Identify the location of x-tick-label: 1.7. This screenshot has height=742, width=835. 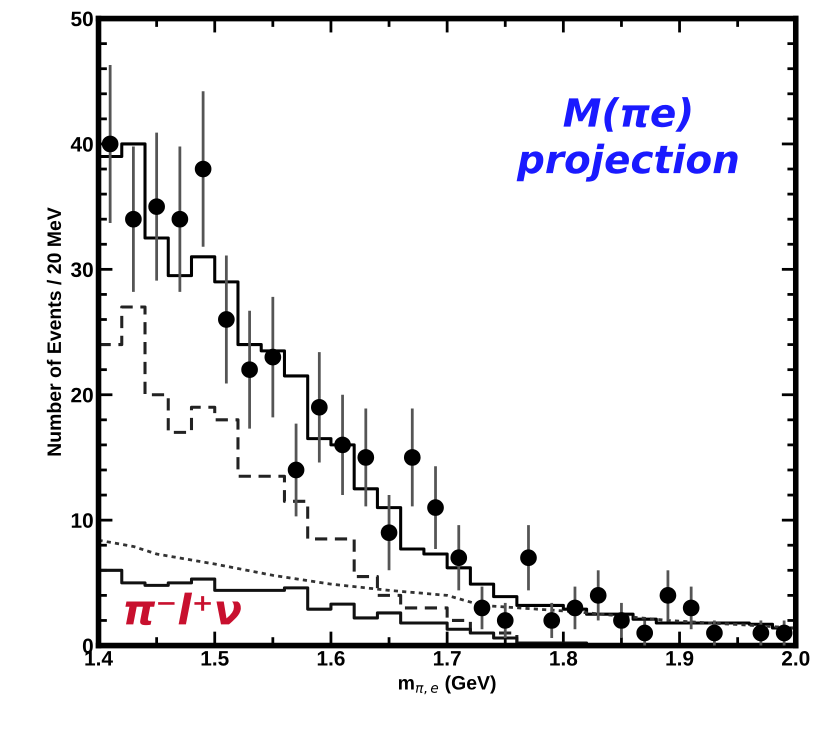
(447, 658).